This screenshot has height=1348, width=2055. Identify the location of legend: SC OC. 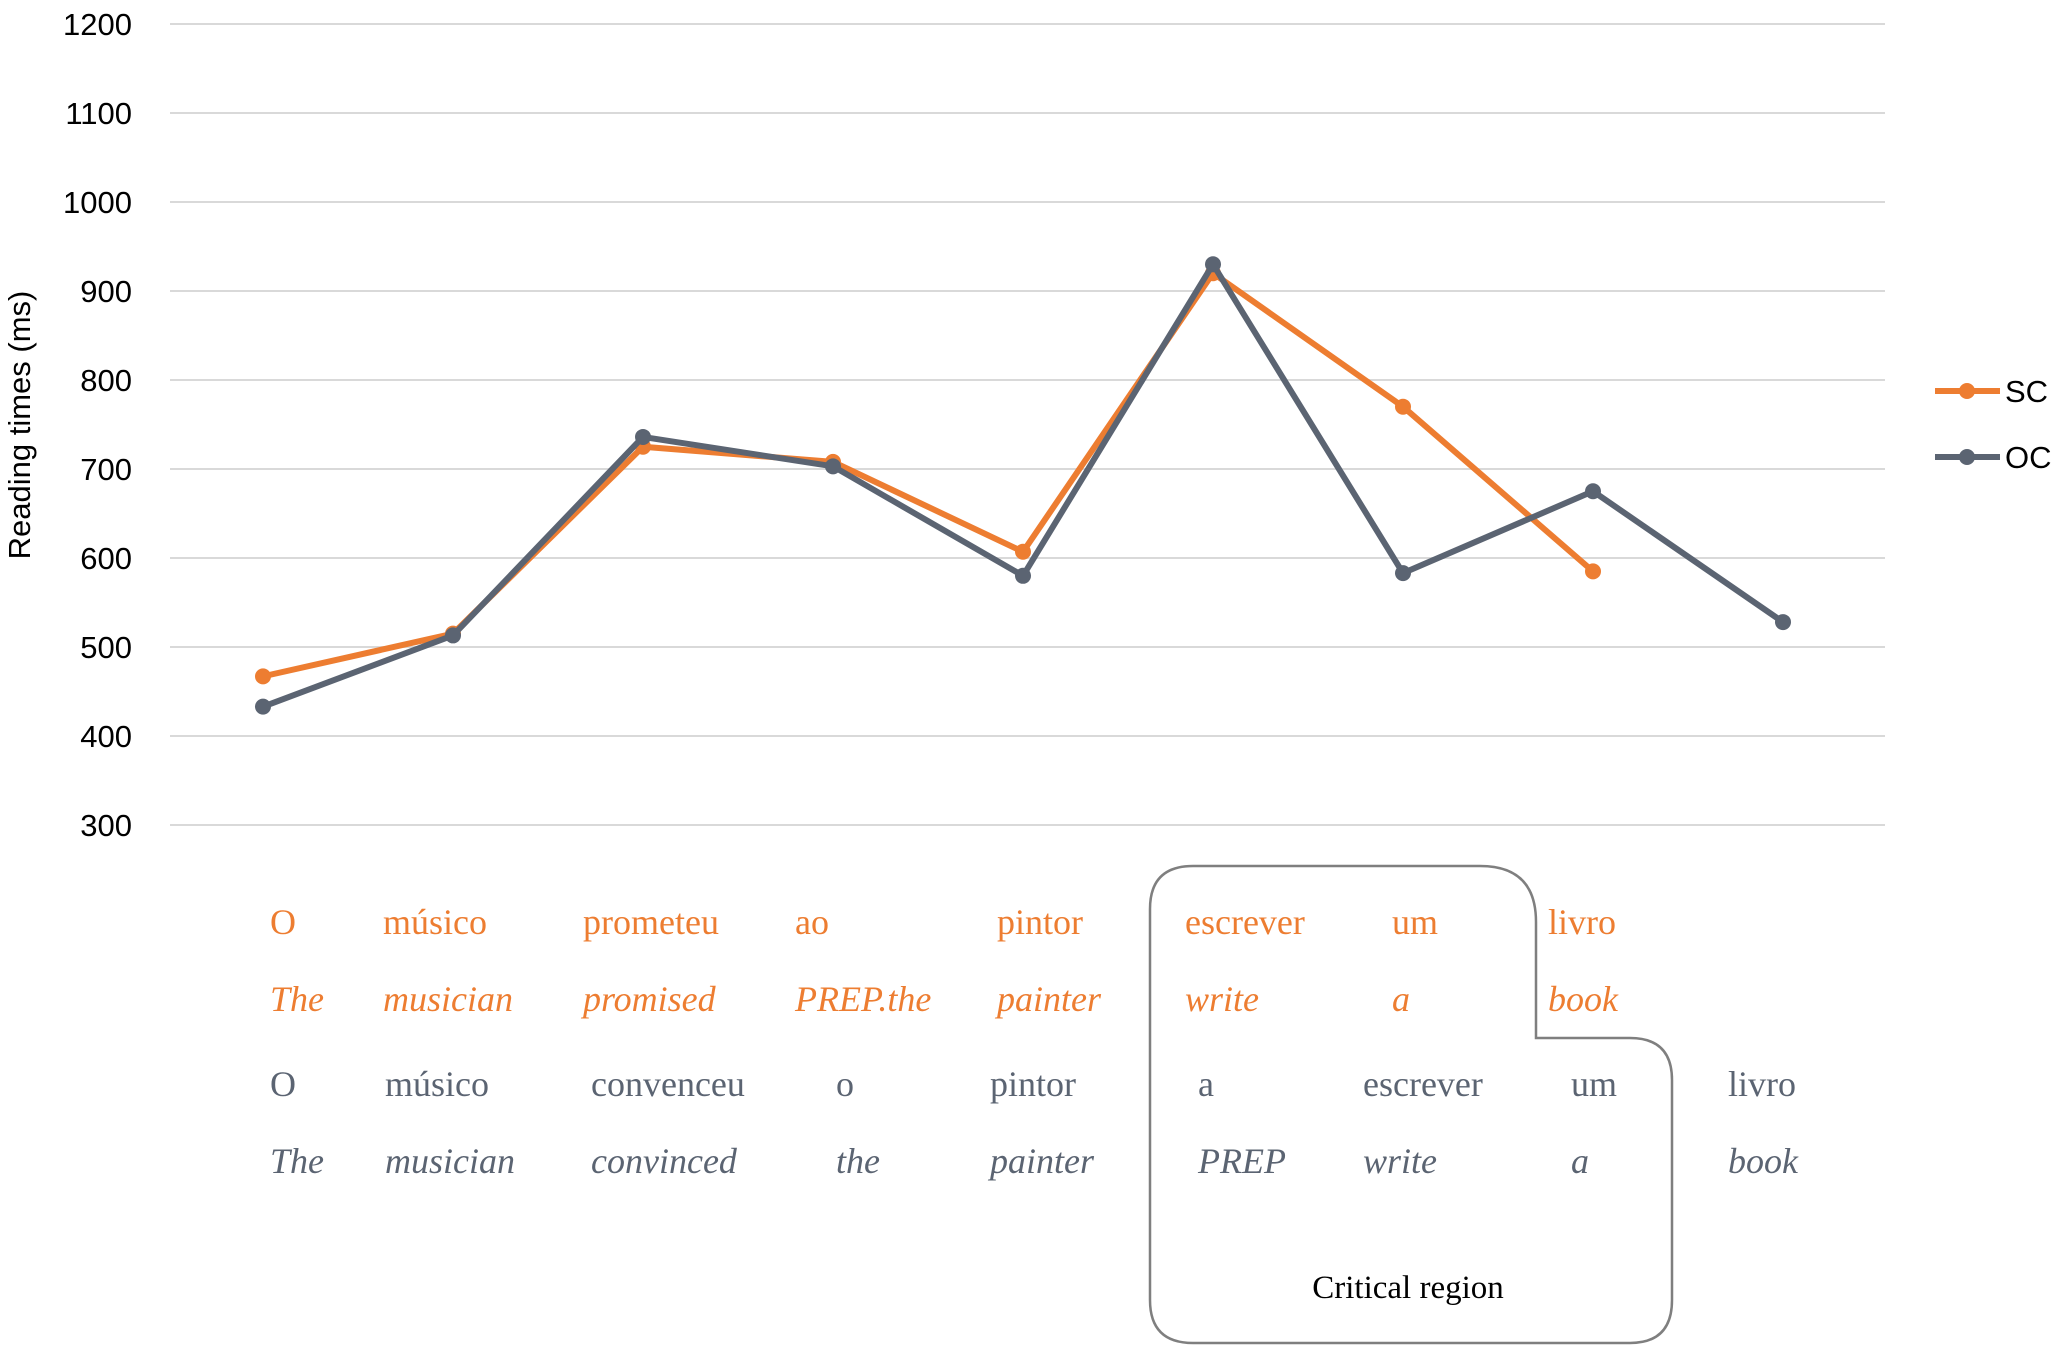
(1993, 424).